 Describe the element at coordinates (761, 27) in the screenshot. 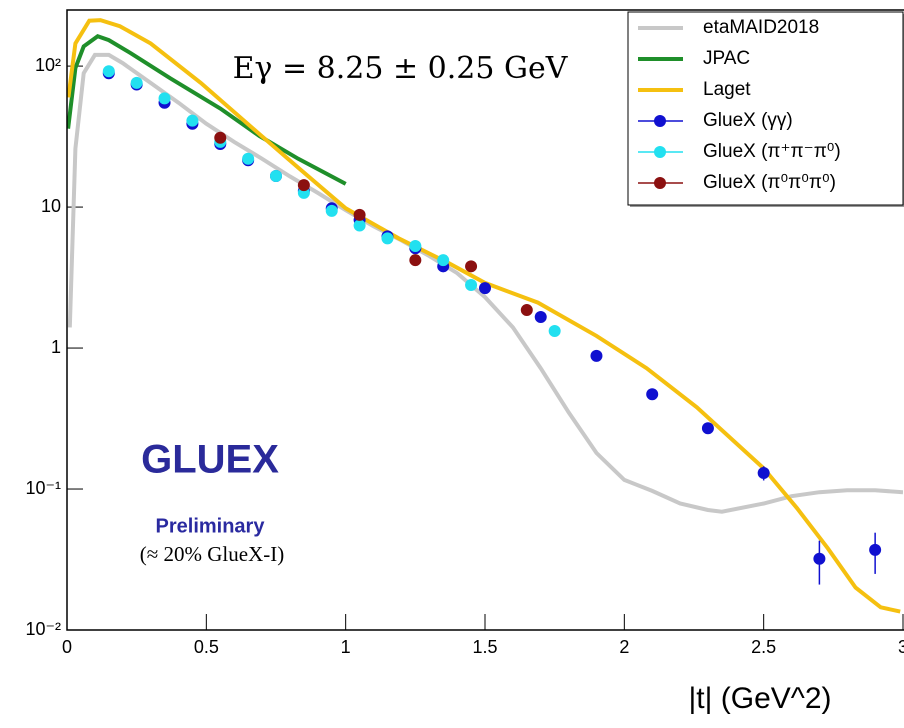

I see `legend-label: etaMAID2018` at that location.